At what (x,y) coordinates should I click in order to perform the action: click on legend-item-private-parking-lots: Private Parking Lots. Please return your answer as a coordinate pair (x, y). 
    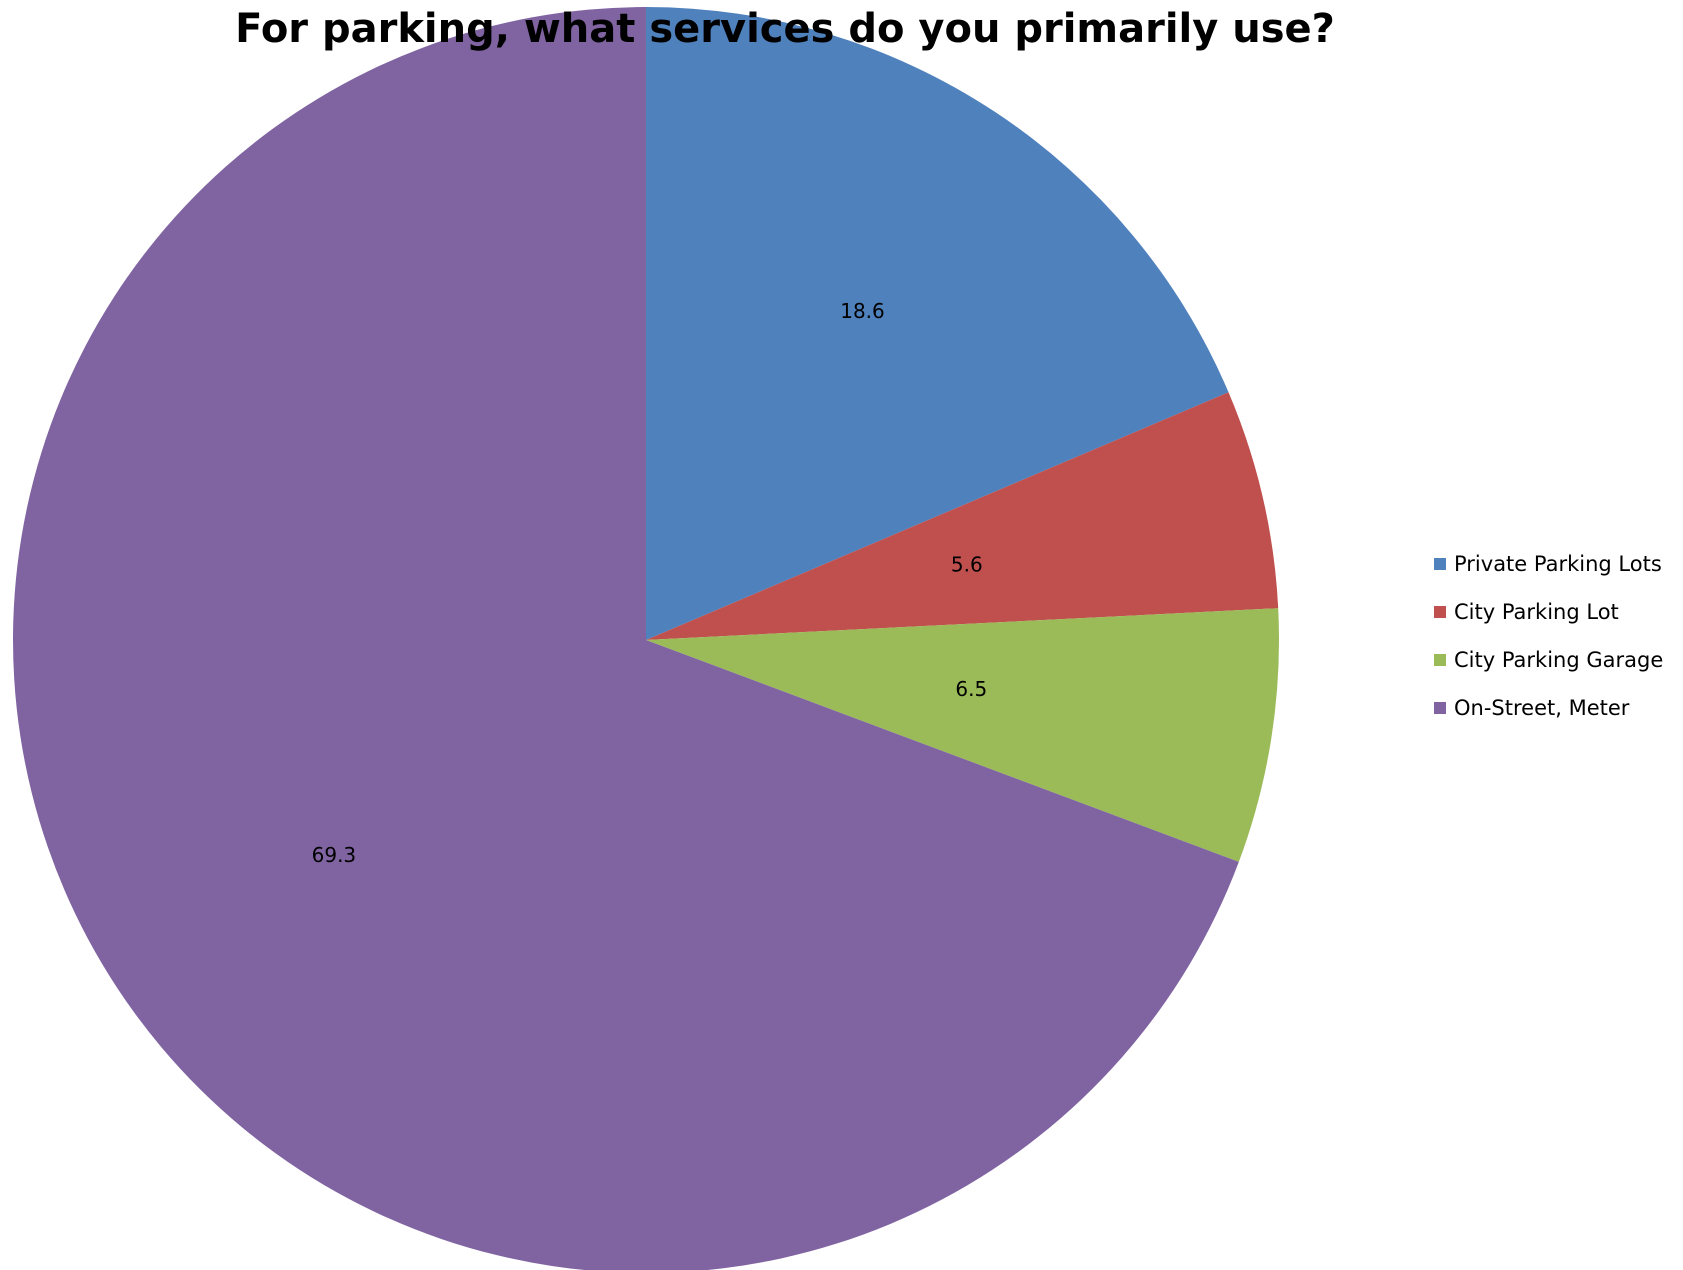
    Looking at the image, I should click on (1548, 564).